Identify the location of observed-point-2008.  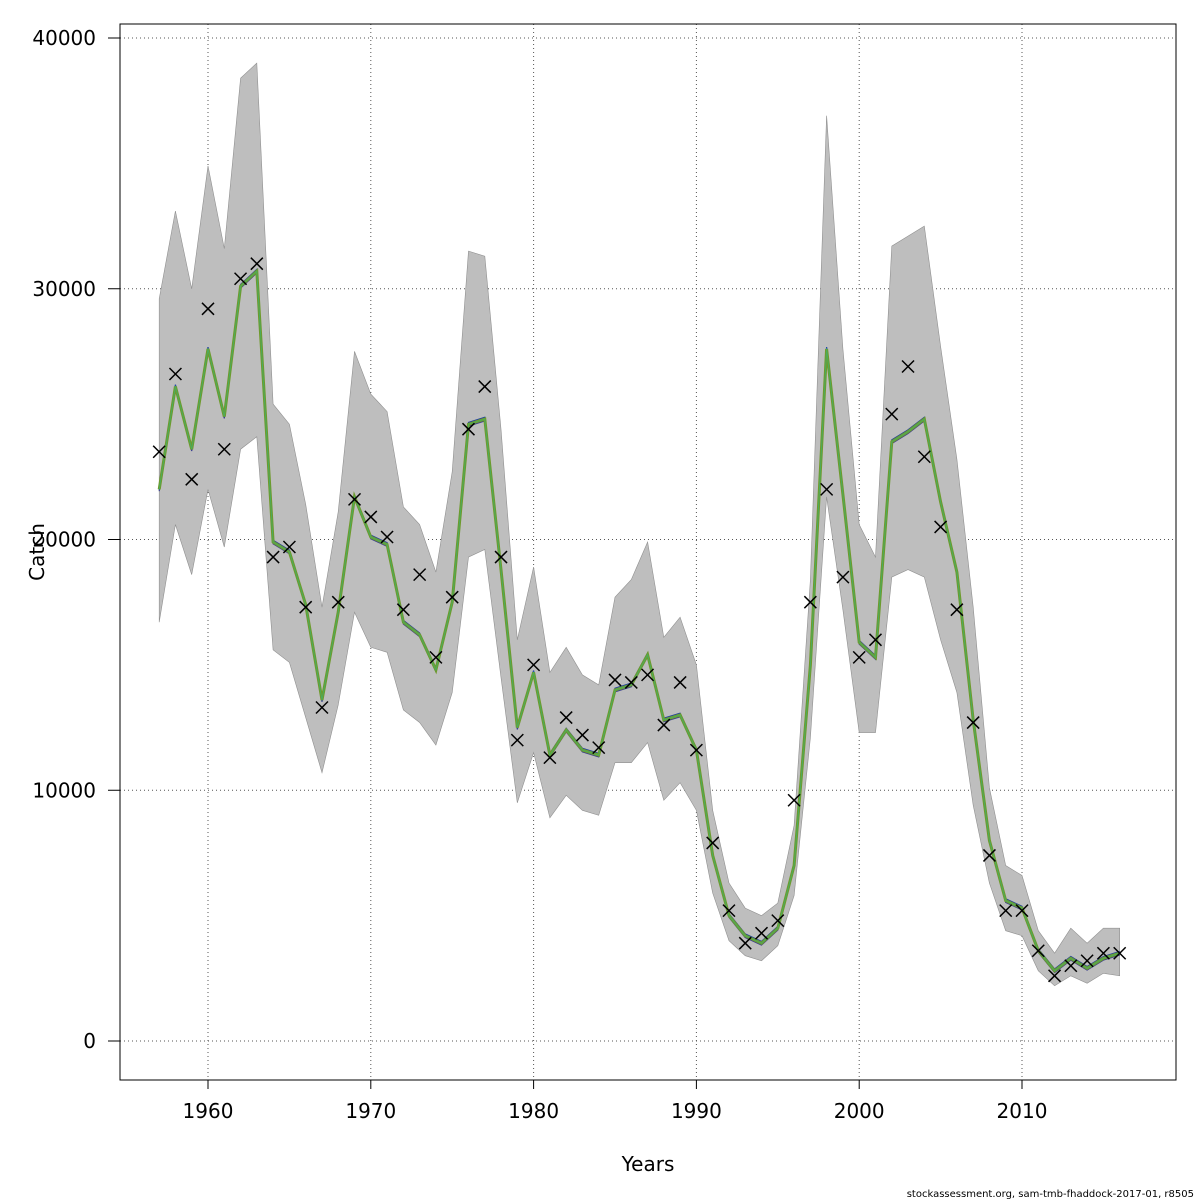
(989, 855).